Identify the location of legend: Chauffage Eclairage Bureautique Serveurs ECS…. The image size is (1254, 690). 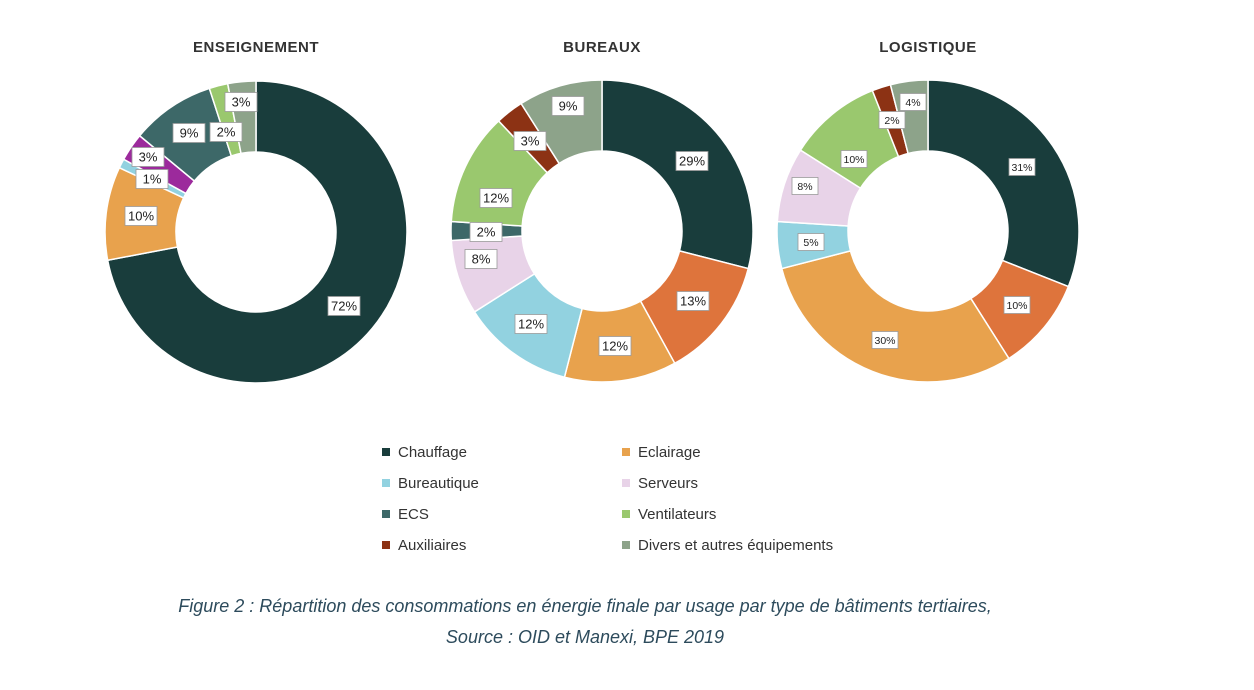
(662, 498).